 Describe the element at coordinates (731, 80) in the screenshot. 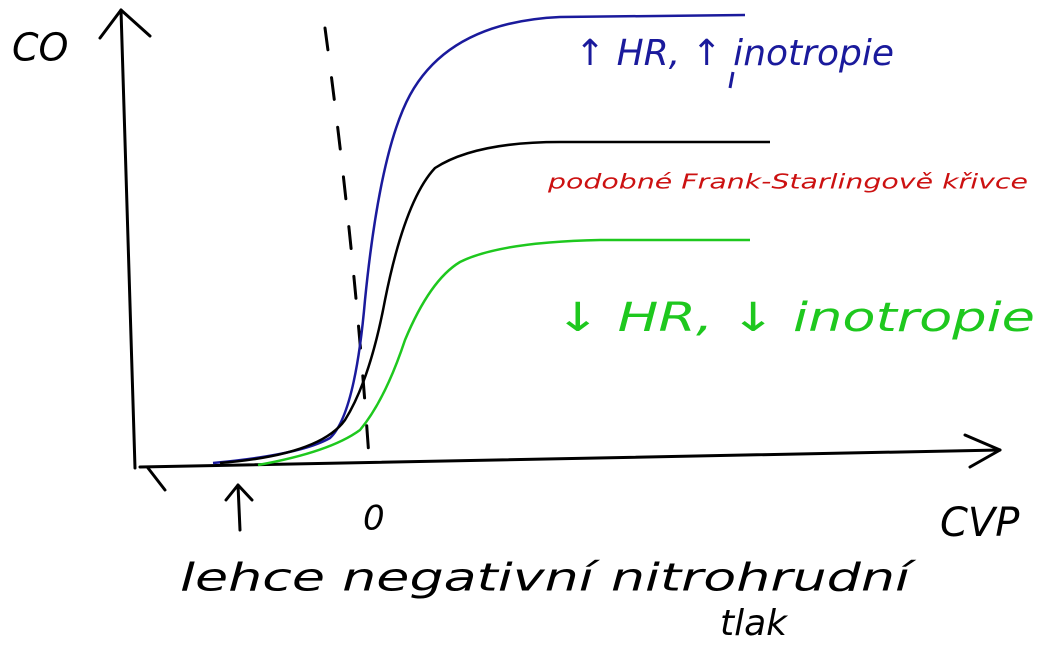

I see `tick-mark` at that location.